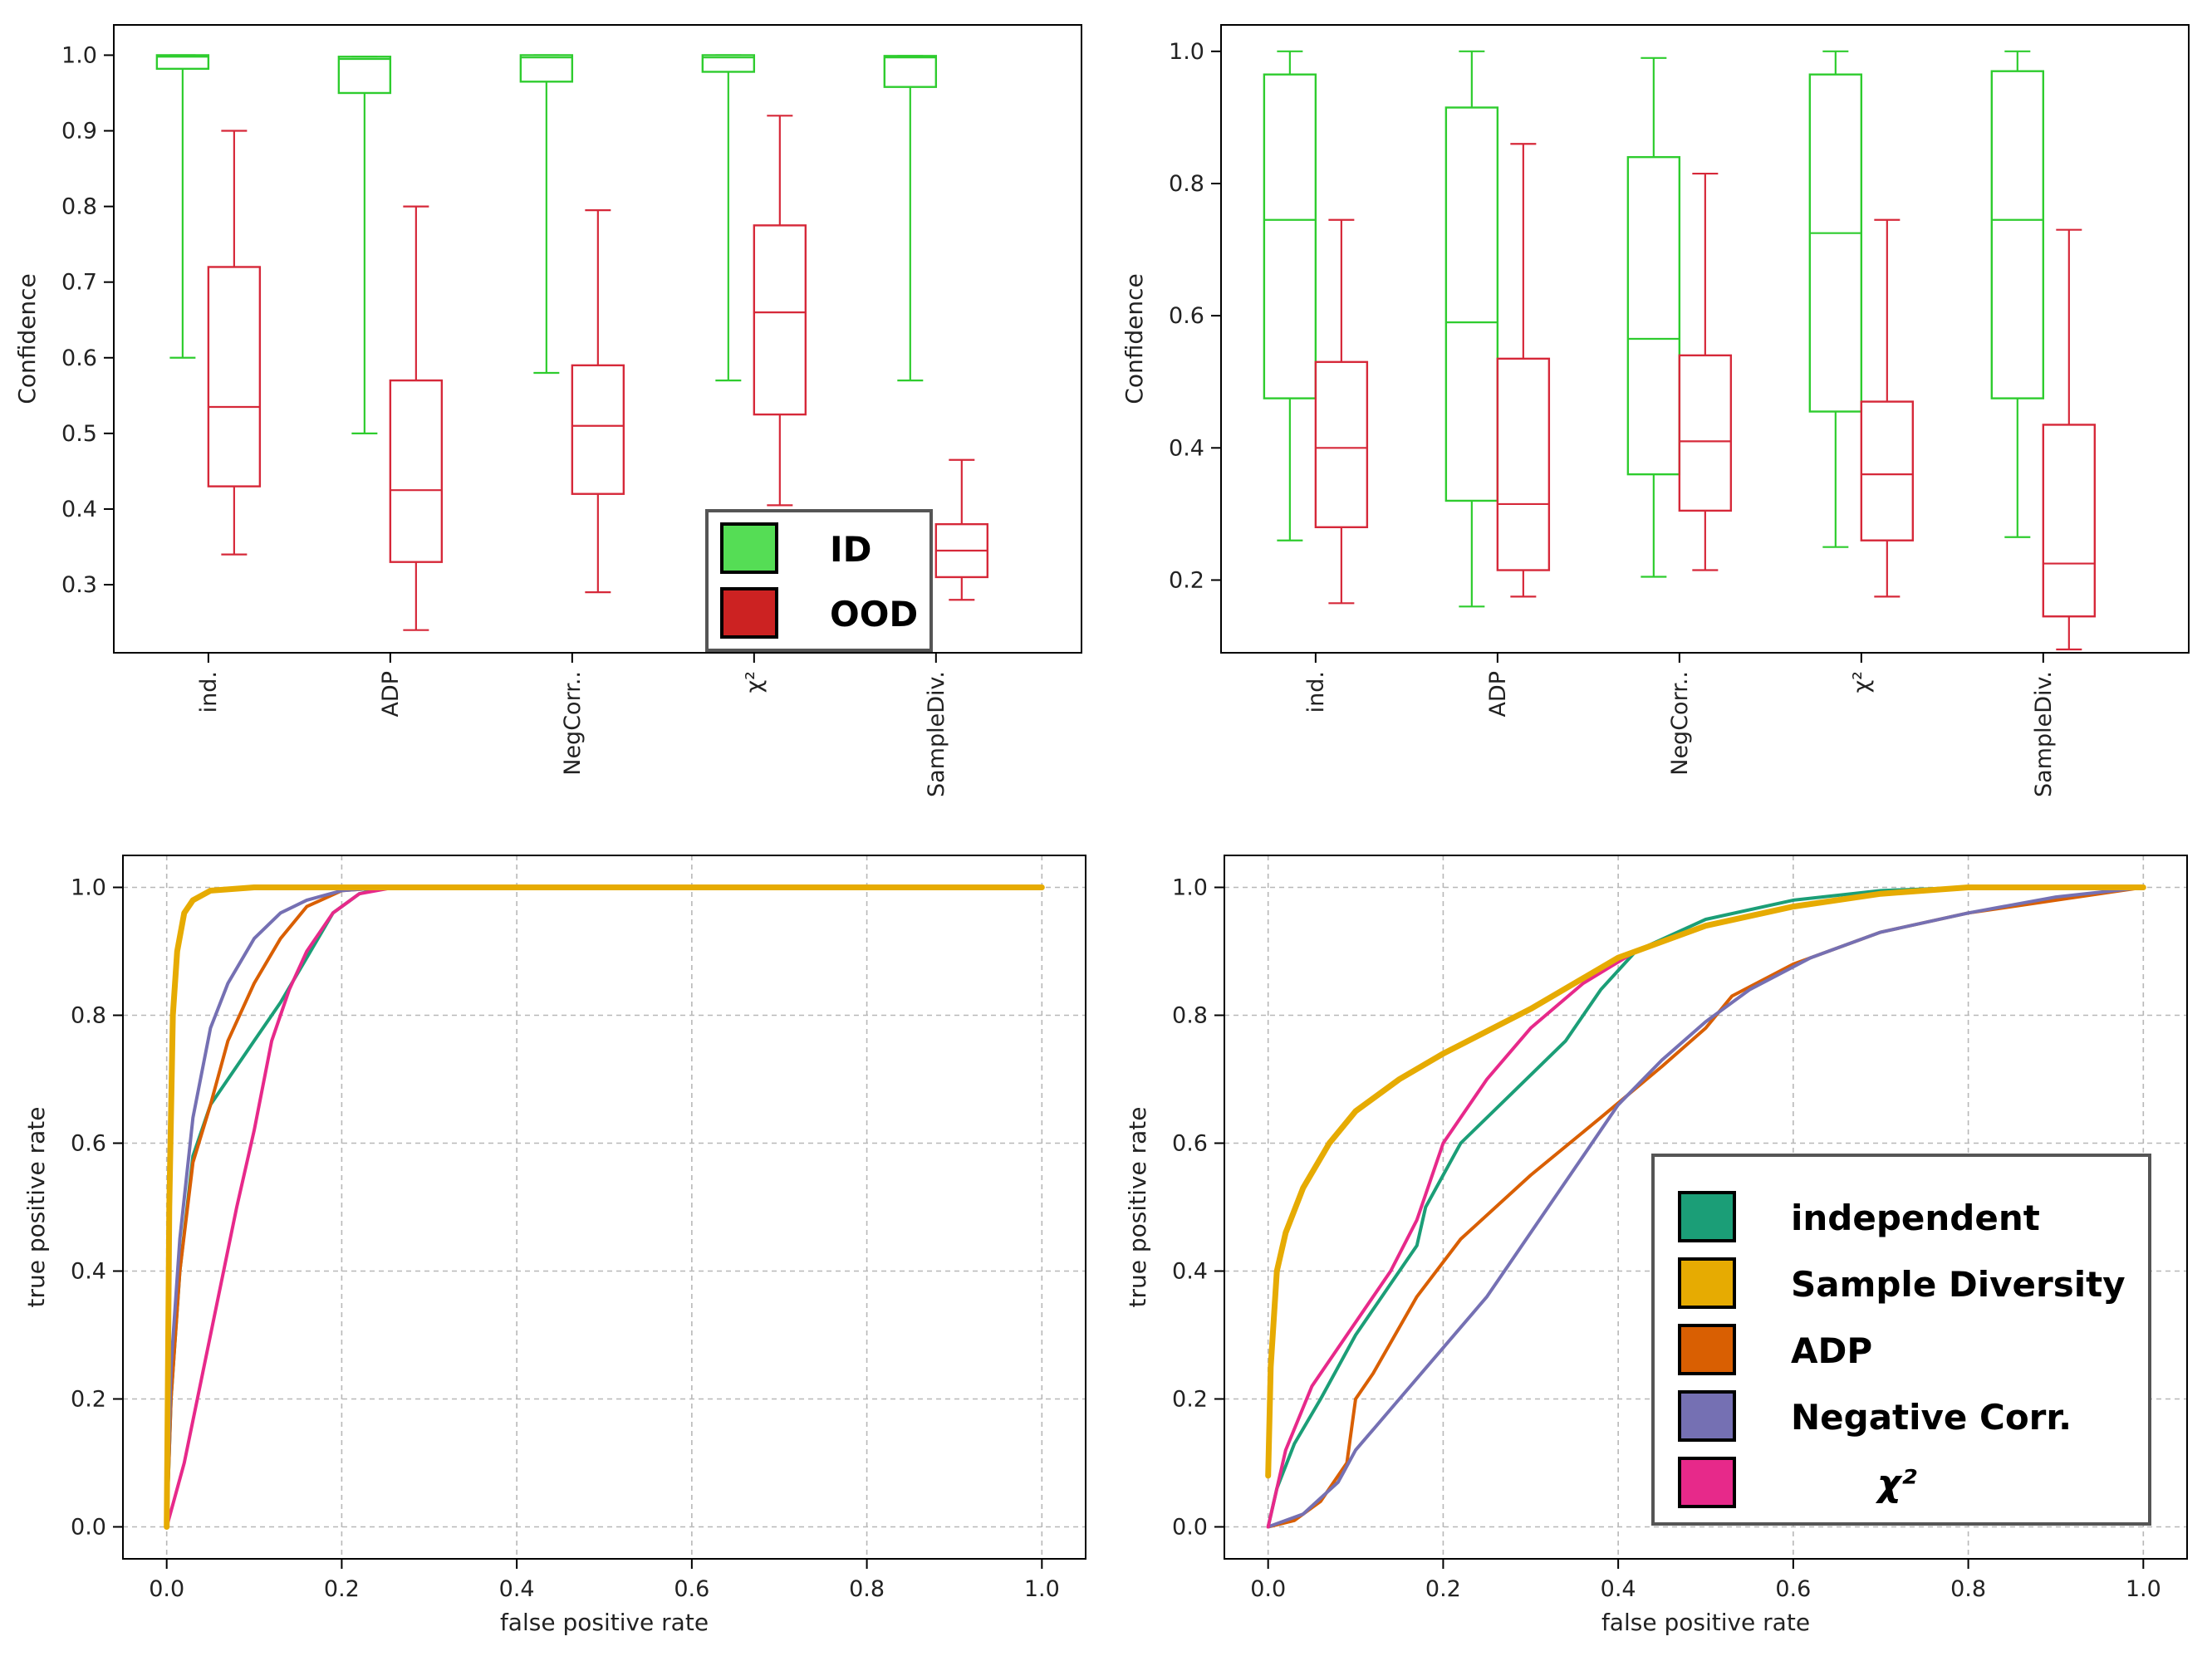  What do you see at coordinates (691, 1589) in the screenshot?
I see `x-tick-label: 0.6` at bounding box center [691, 1589].